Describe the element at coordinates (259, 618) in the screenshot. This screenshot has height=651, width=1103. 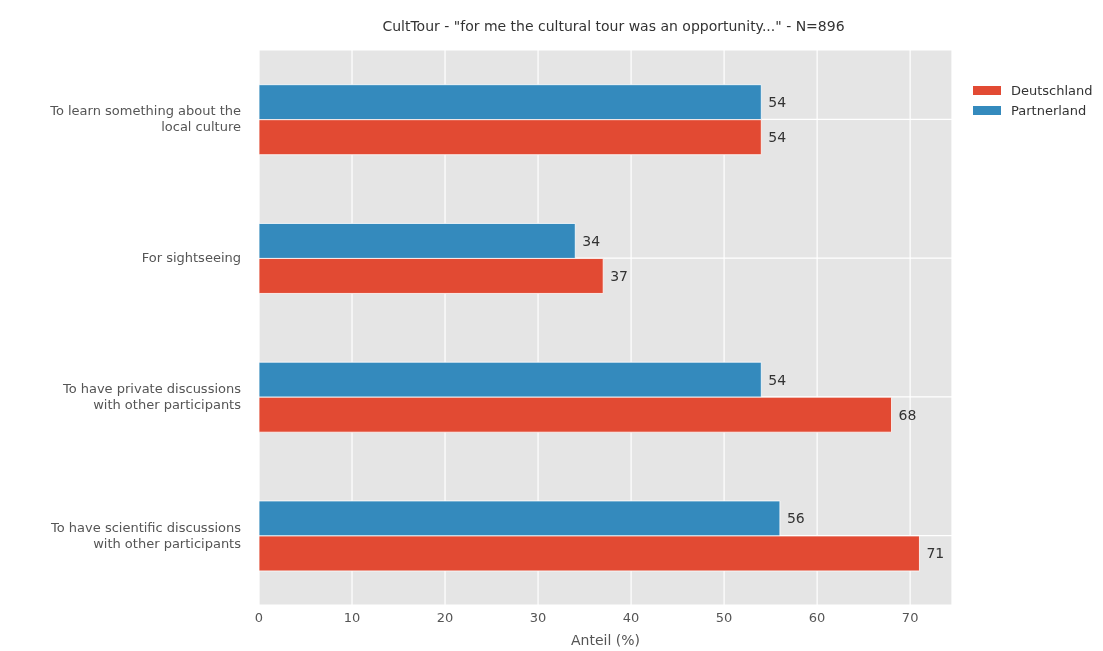
I see `x-tick-label: 0` at that location.